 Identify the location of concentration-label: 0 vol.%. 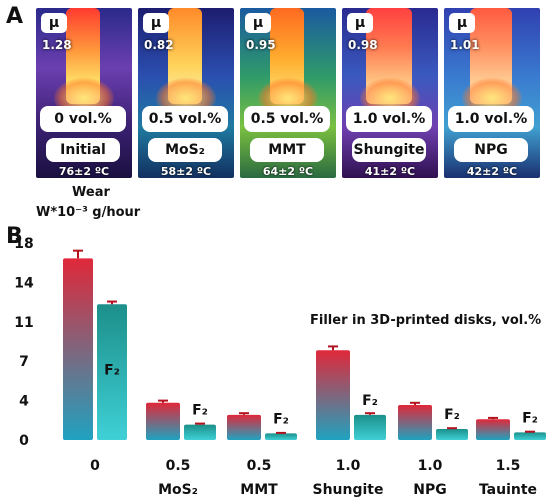
(83, 119).